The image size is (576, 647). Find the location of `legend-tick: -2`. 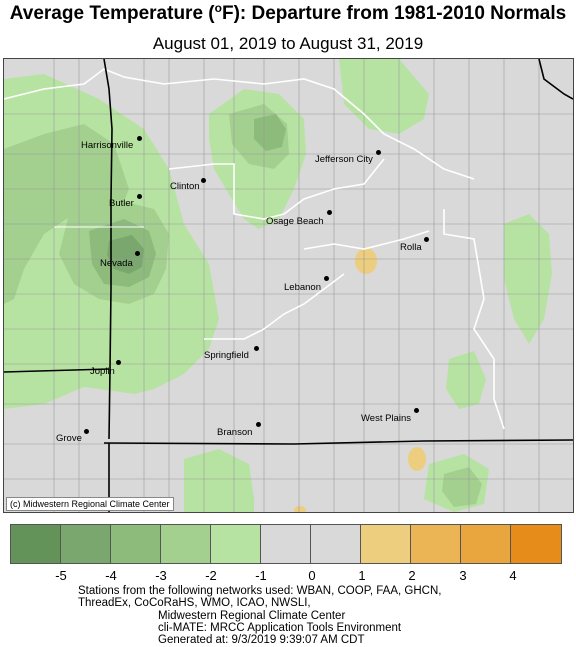

legend-tick: -2 is located at coordinates (211, 575).